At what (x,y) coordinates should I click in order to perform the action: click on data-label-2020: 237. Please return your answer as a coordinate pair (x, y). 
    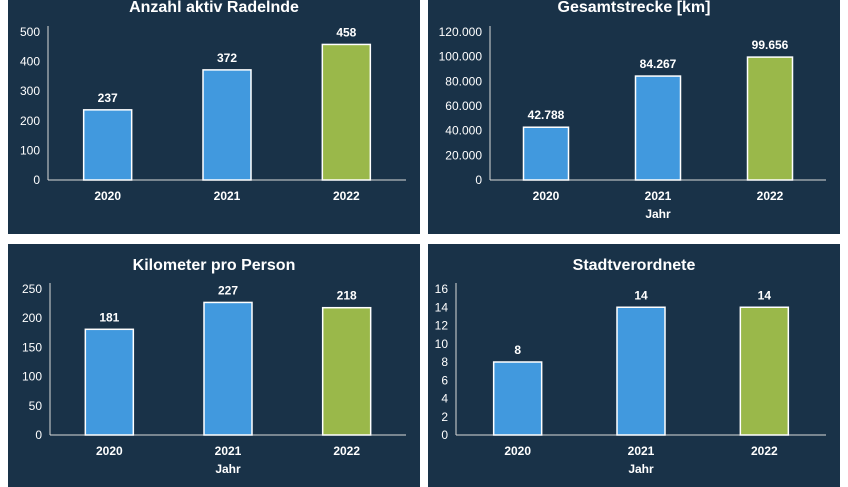
    Looking at the image, I should click on (108, 98).